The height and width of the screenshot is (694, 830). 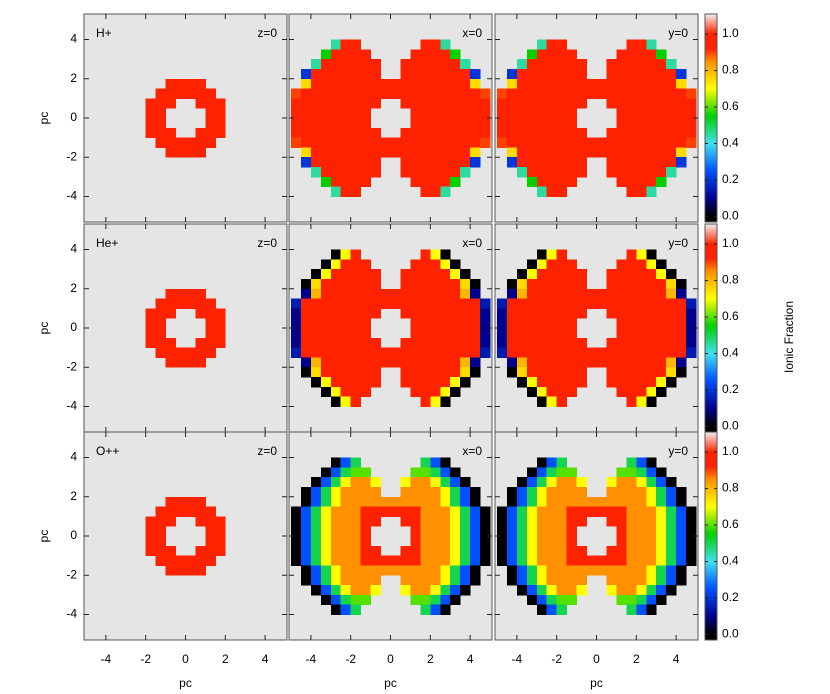 What do you see at coordinates (185, 328) in the screenshot?
I see `heatmap` at bounding box center [185, 328].